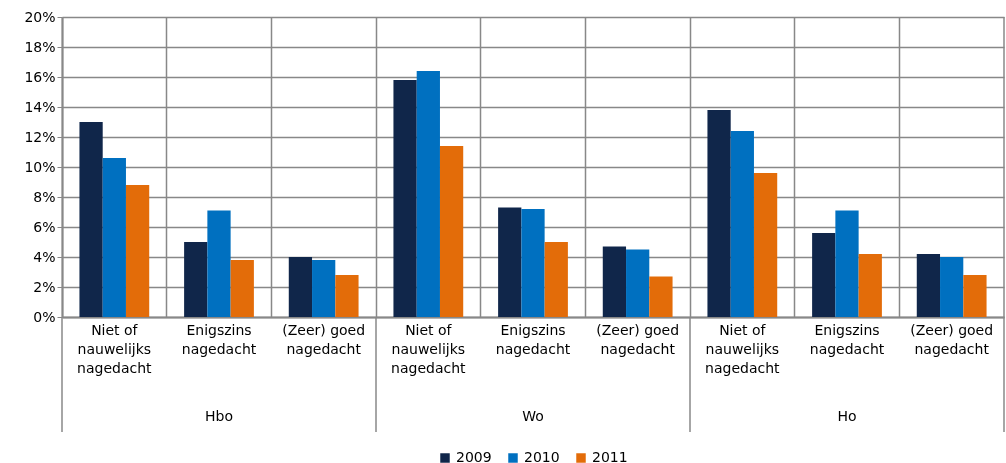 The height and width of the screenshot is (463, 1006). Describe the element at coordinates (219, 416) in the screenshot. I see `text: Hbo` at that location.